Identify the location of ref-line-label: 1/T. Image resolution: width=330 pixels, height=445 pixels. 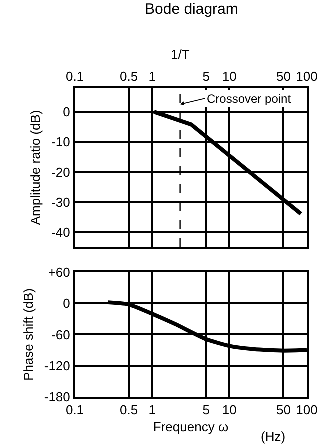
(180, 54).